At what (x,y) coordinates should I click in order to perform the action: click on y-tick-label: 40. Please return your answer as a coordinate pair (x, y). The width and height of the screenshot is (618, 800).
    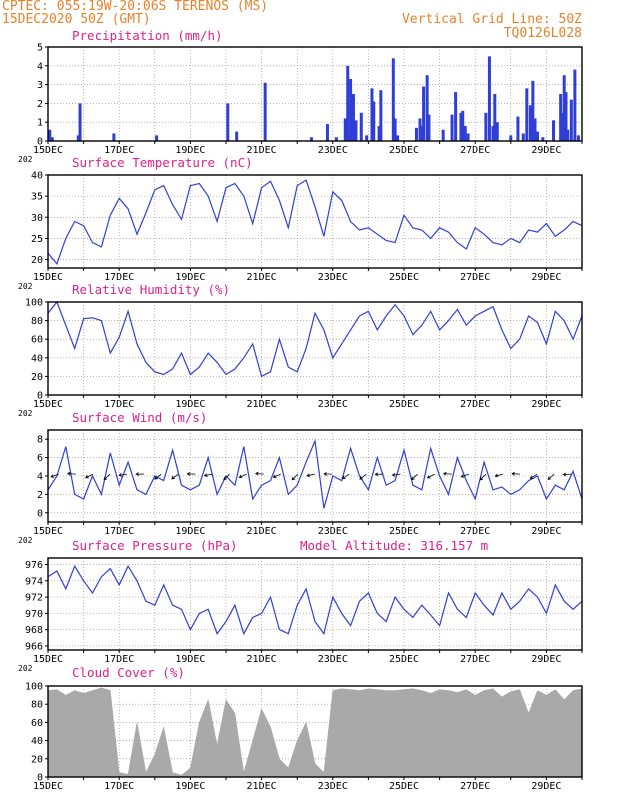
    Looking at the image, I should click on (37, 358).